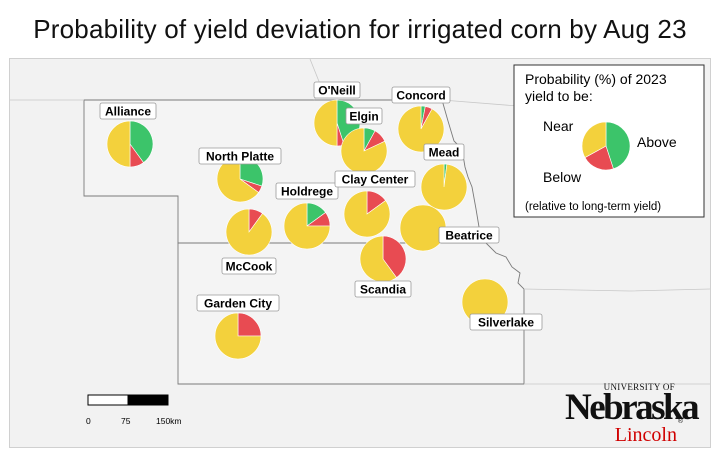  I want to click on pie-scandia, so click(383, 259).